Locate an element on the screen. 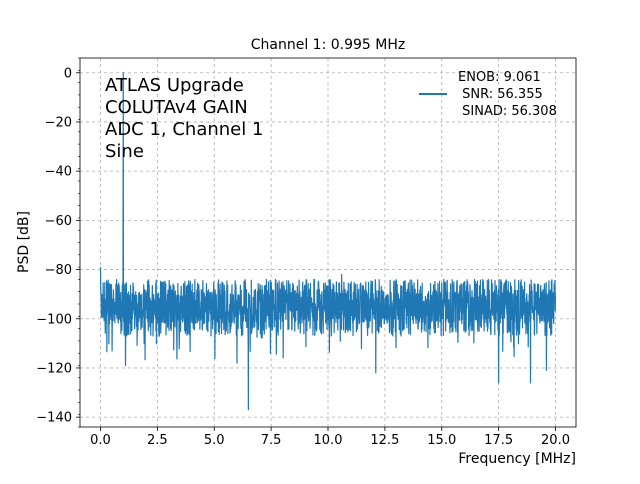  y-axis-label: PSD [dB] is located at coordinates (24, 242).